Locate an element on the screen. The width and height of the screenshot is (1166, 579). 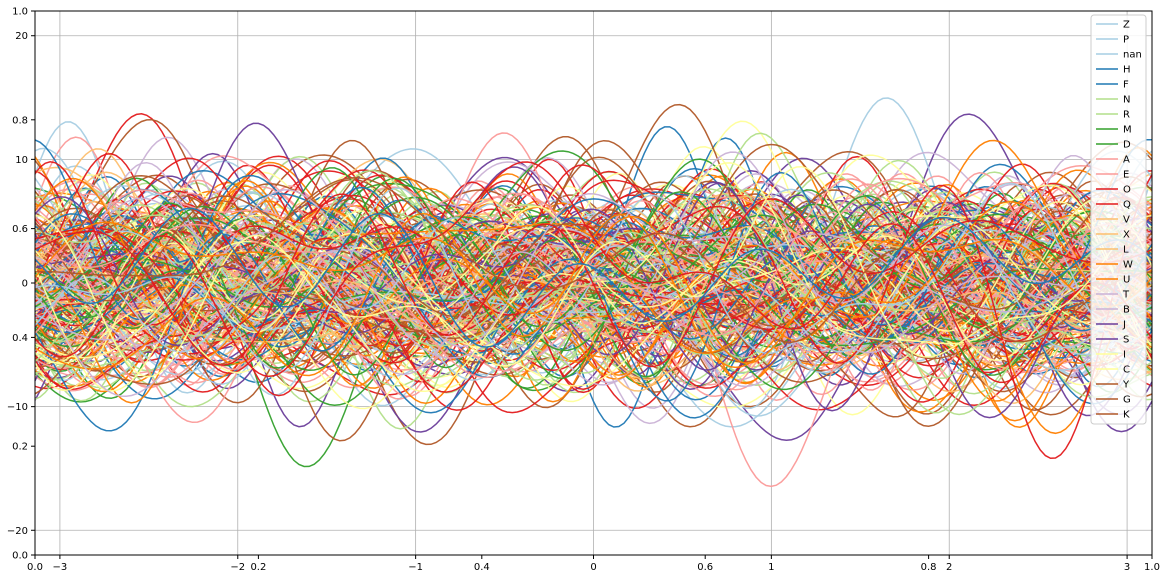
y-tick-label: −20 is located at coordinates (17, 531).